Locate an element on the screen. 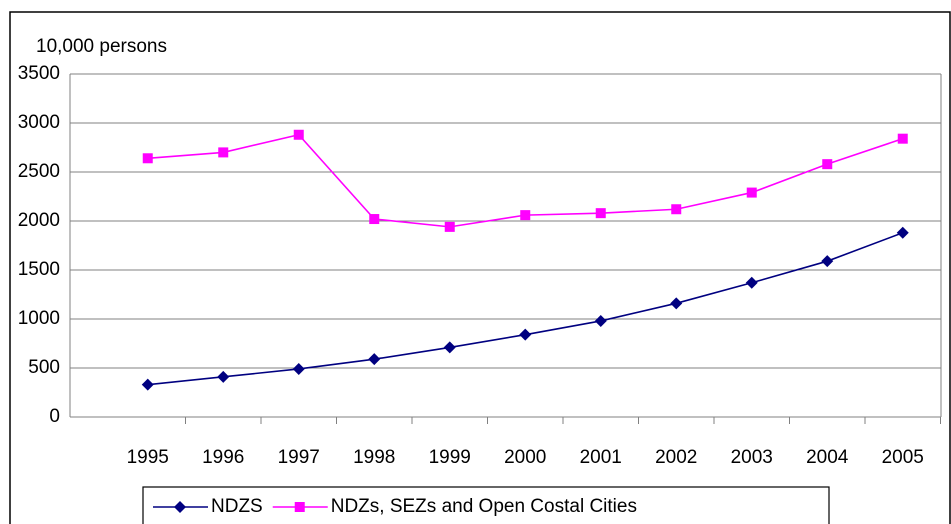 The width and height of the screenshot is (951, 524). y-tick-label: 3000 is located at coordinates (39, 122).